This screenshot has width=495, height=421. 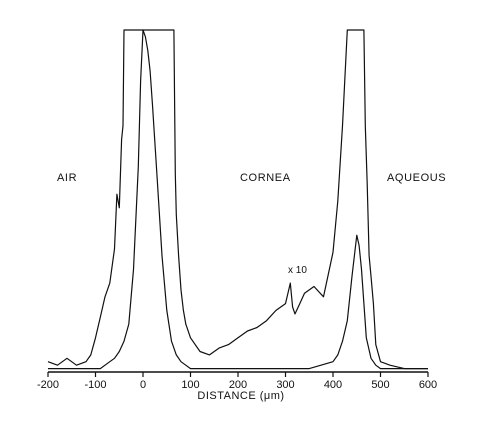 What do you see at coordinates (333, 385) in the screenshot?
I see `x-tick-label: 400` at bounding box center [333, 385].